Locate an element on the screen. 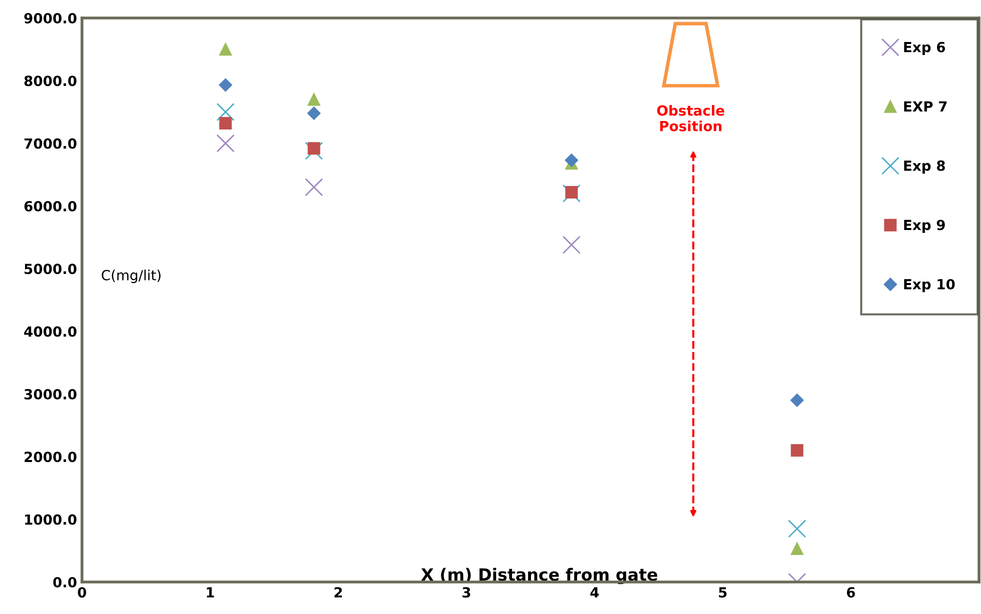  legend-label: Exp 6 is located at coordinates (925, 49).